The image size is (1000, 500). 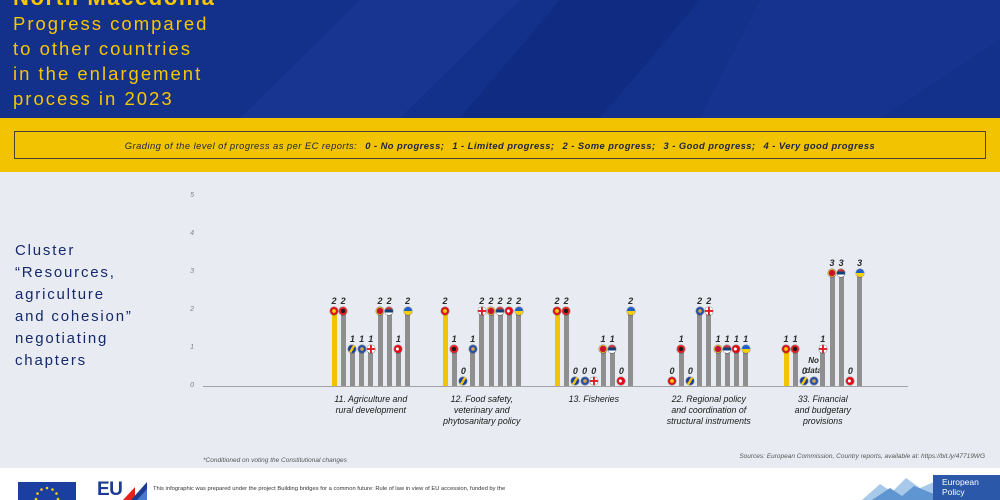 What do you see at coordinates (953, 492) in the screenshot?
I see `epi-logo-line: Policy` at bounding box center [953, 492].